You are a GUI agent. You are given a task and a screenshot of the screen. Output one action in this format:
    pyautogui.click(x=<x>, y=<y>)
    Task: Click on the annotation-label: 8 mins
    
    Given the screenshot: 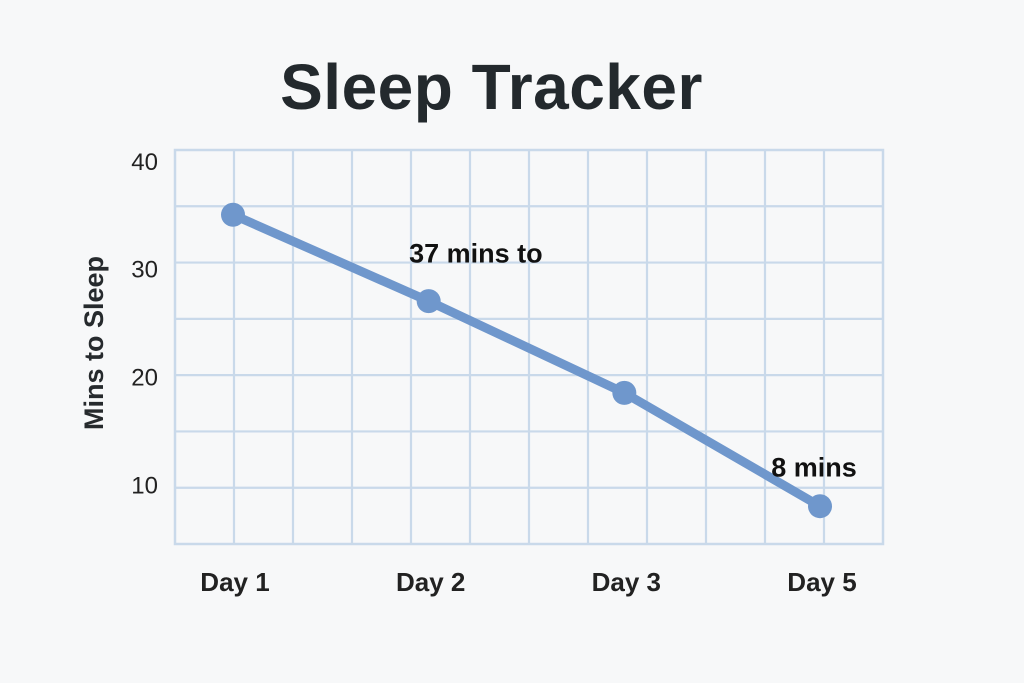 What is the action you would take?
    pyautogui.click(x=814, y=467)
    